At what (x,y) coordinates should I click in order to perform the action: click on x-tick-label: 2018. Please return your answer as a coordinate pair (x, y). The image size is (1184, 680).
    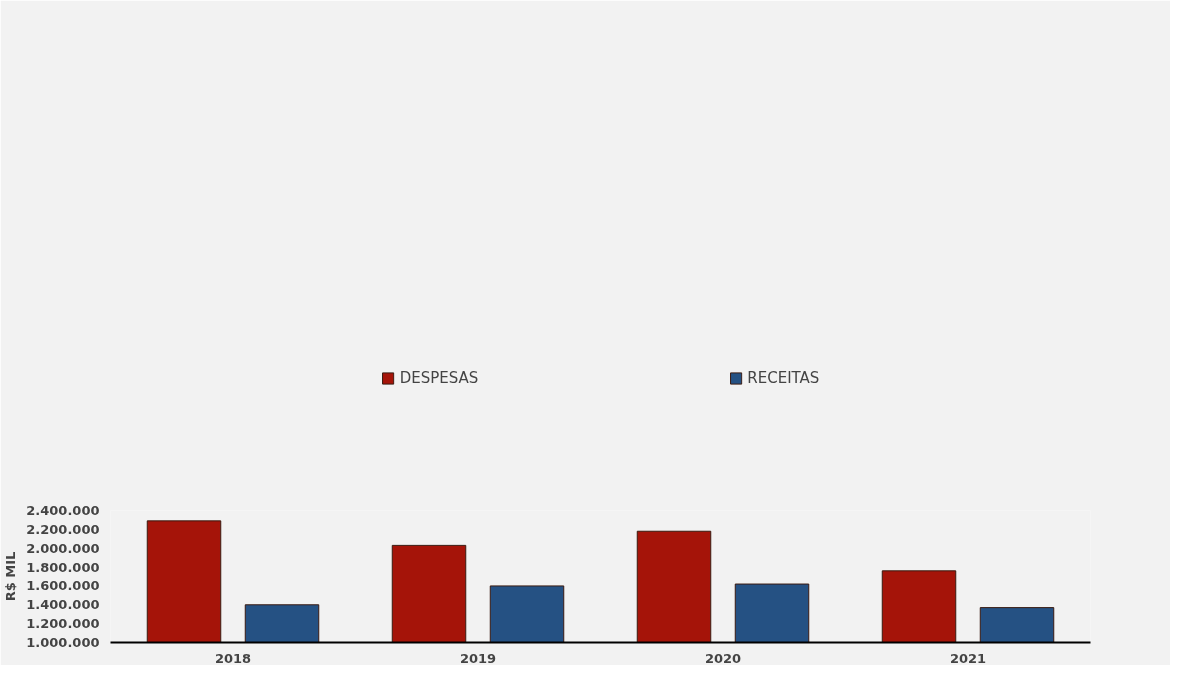
    Looking at the image, I should click on (233, 658).